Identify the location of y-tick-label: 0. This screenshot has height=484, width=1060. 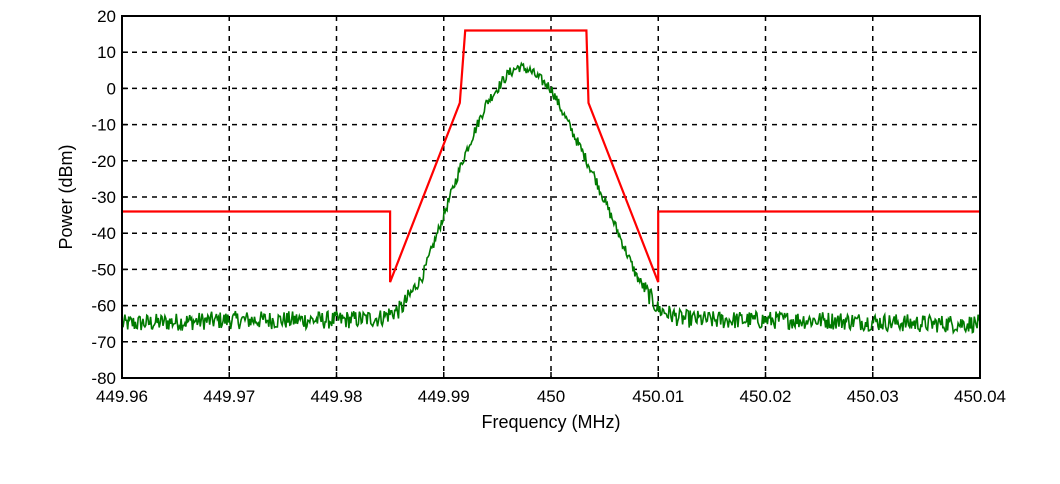
(111, 88).